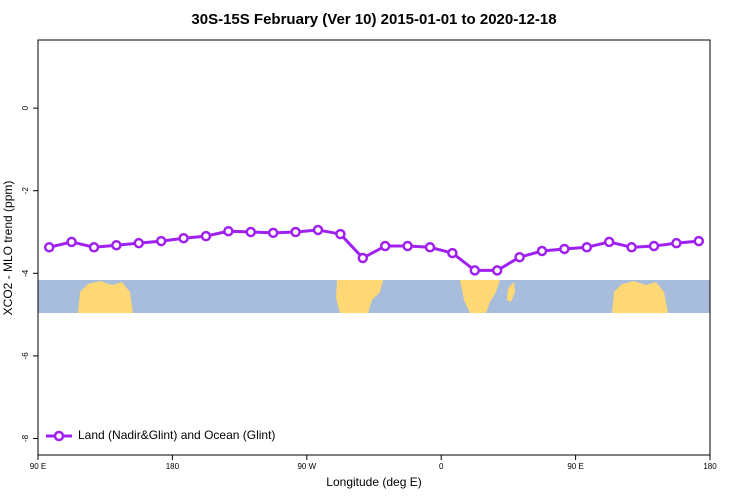 This screenshot has width=750, height=500. What do you see at coordinates (441, 466) in the screenshot?
I see `x-tick-label: 0` at bounding box center [441, 466].